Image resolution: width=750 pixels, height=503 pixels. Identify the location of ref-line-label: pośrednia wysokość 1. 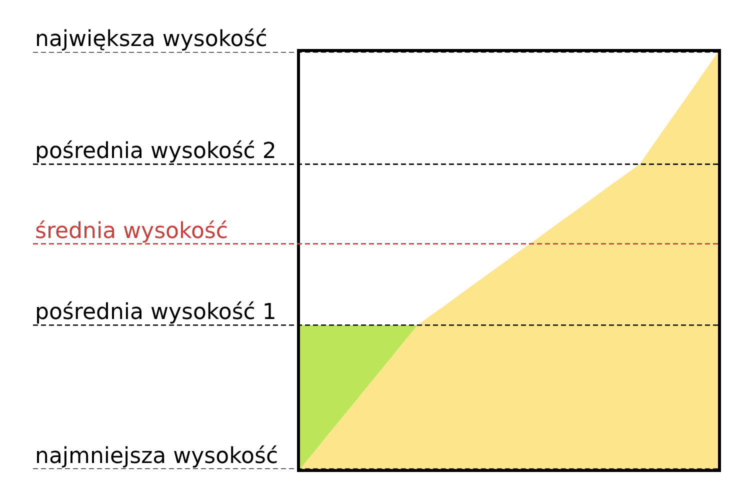
(155, 312).